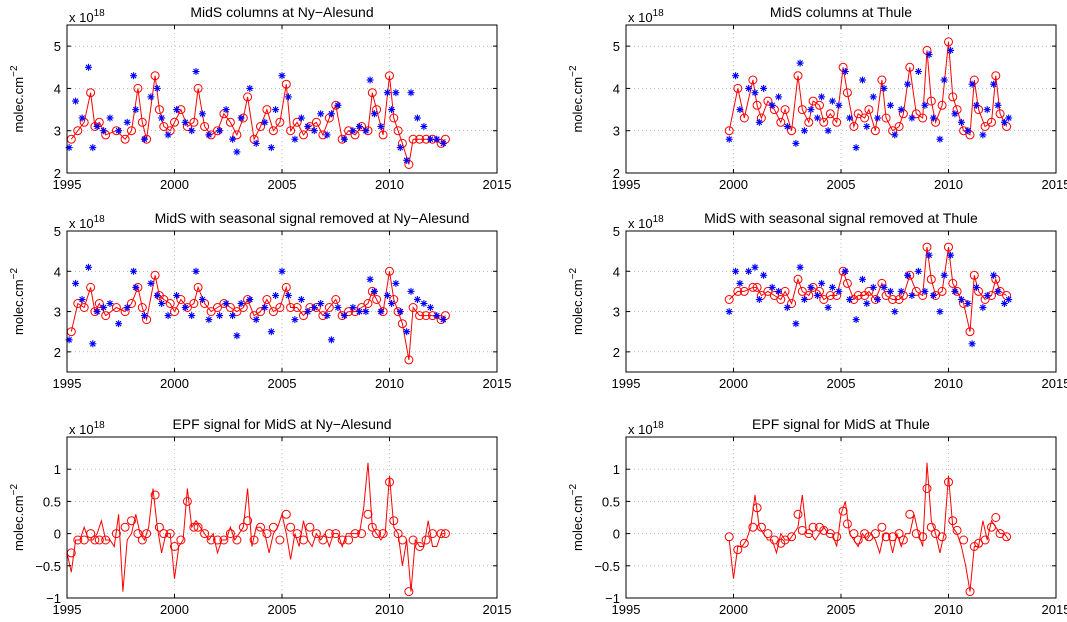 Image resolution: width=1067 pixels, height=622 pixels. What do you see at coordinates (52, 501) in the screenshot?
I see `y-tick-label: 0.5` at bounding box center [52, 501].